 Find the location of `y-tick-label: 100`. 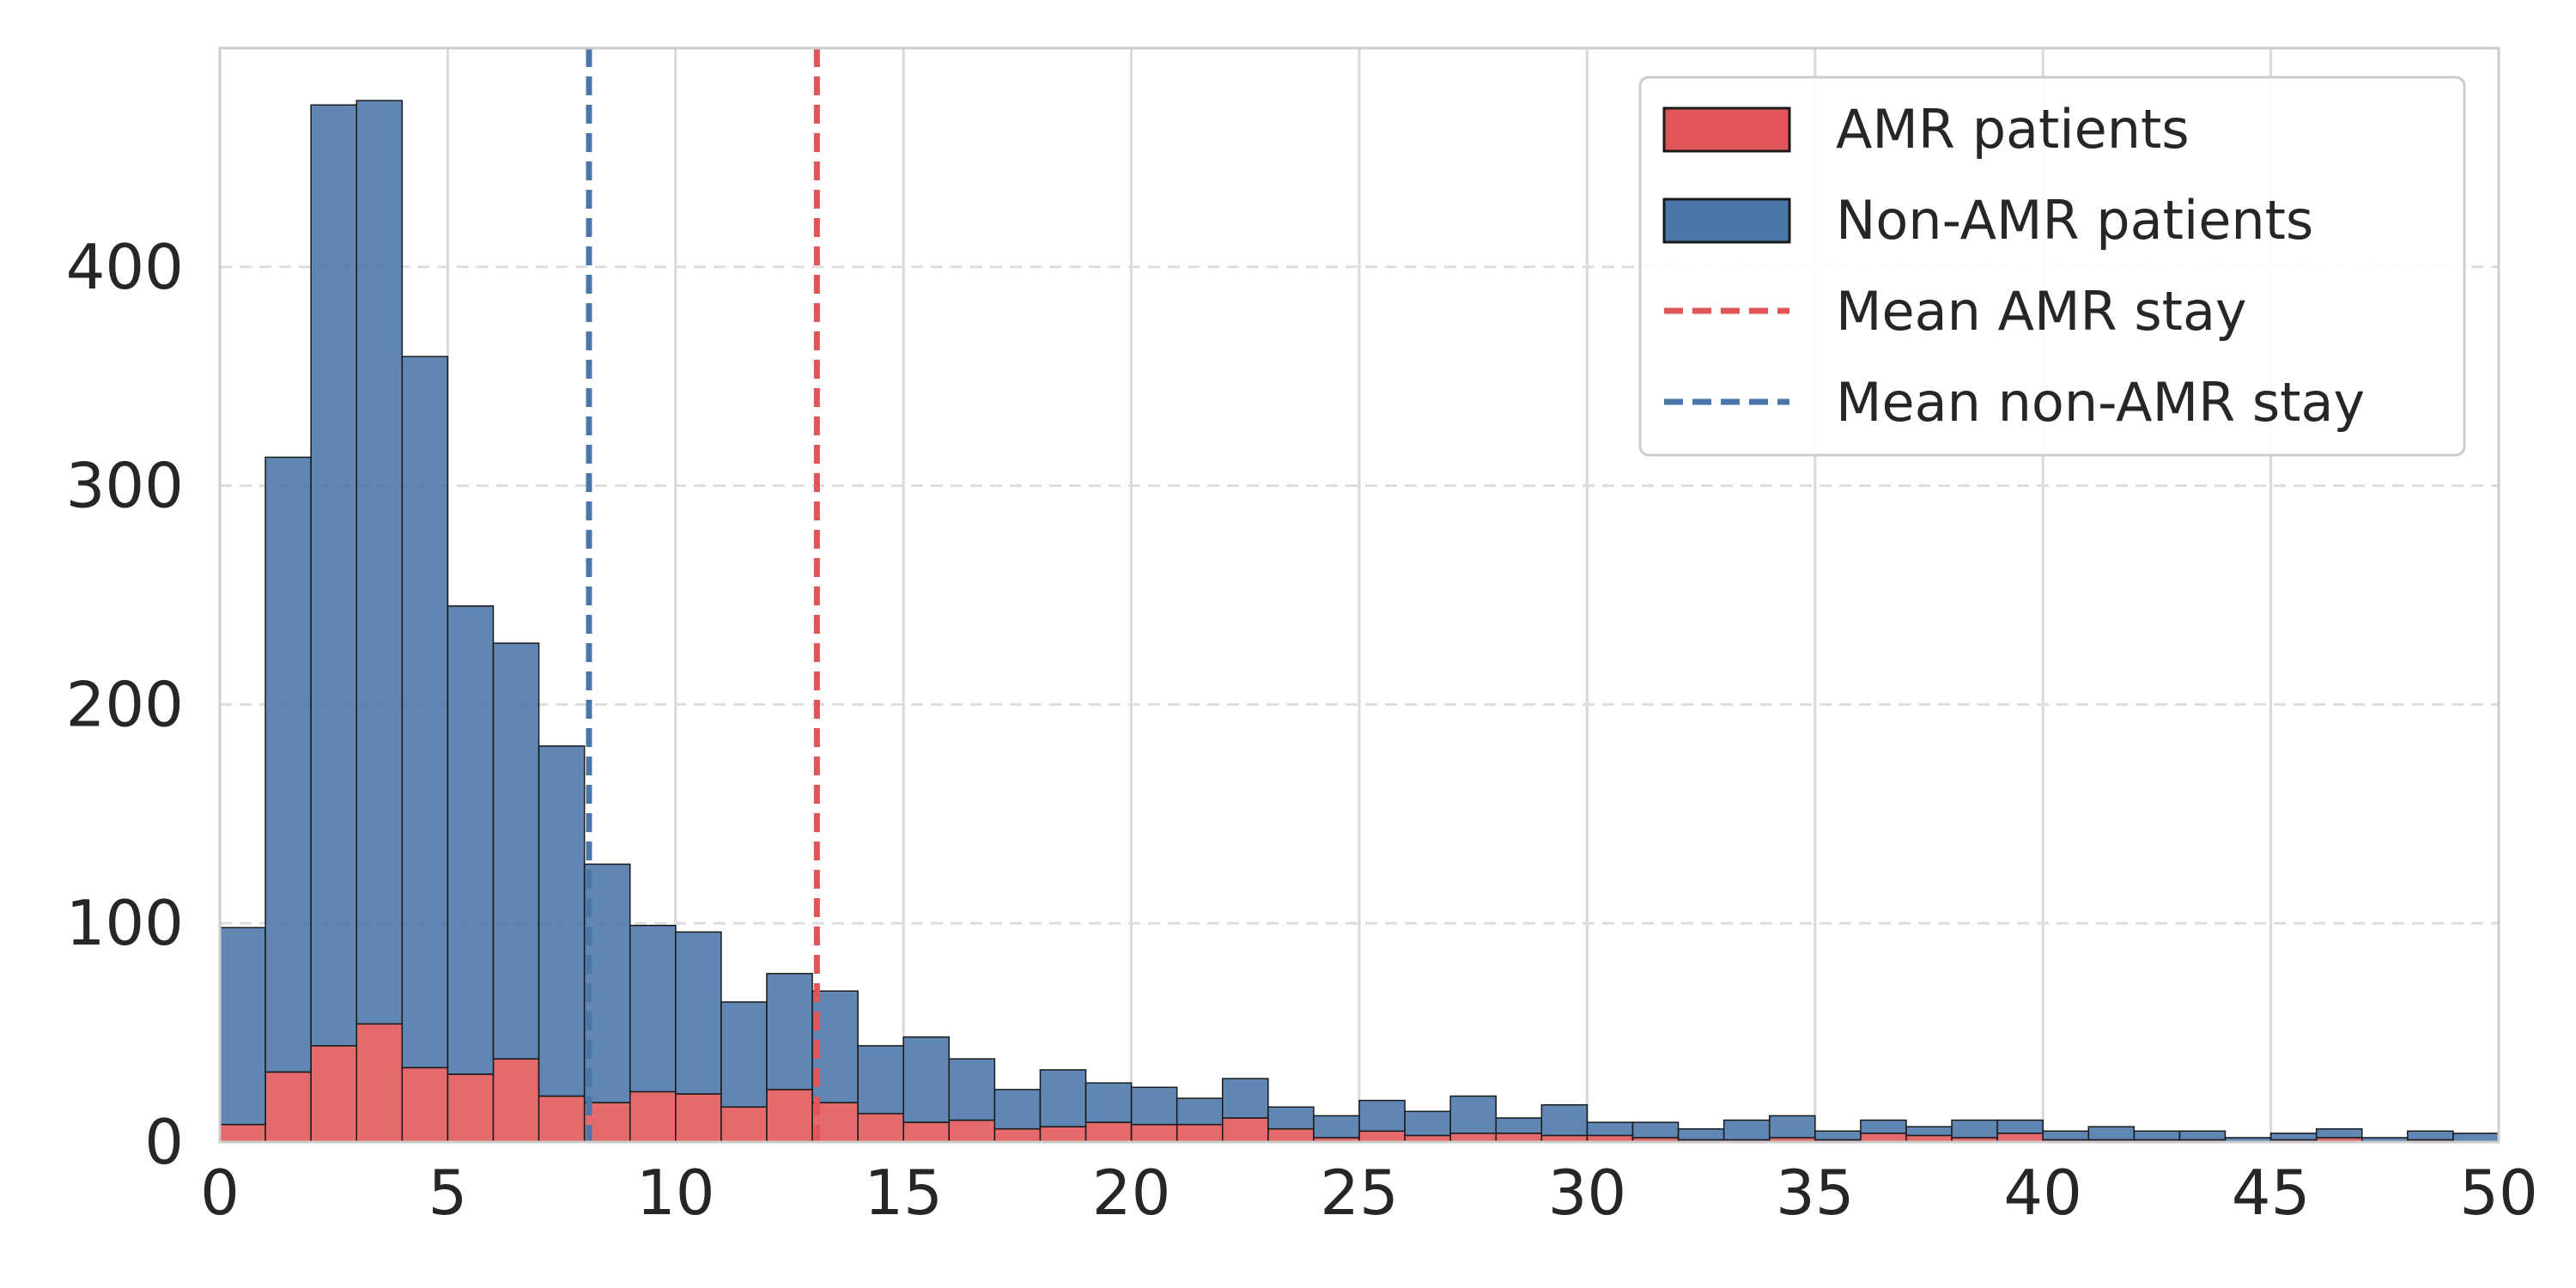

y-tick-label: 100 is located at coordinates (125, 923).